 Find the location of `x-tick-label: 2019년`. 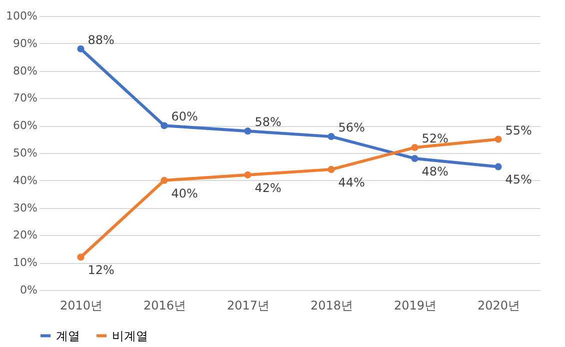

x-tick-label: 2019년 is located at coordinates (415, 305).